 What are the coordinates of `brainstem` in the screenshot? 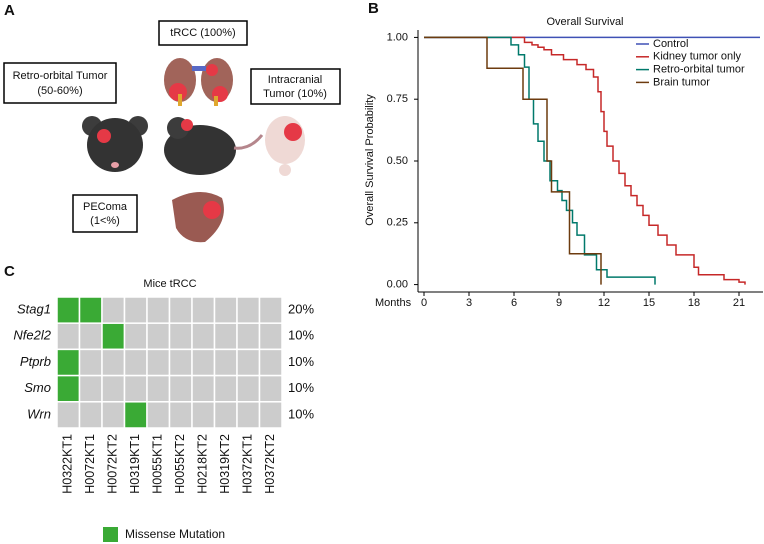 It's located at (285, 170).